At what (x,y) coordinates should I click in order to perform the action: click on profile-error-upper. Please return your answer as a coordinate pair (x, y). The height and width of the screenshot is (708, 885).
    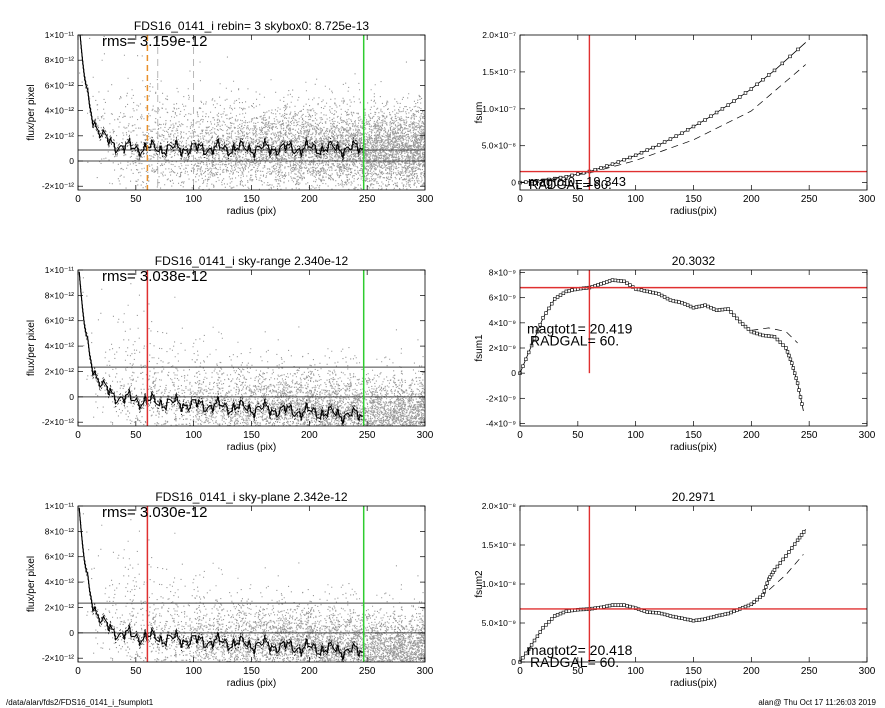
    Looking at the image, I should click on (222, 95).